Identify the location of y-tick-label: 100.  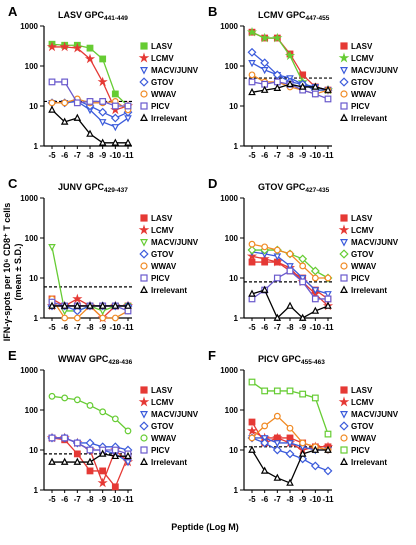
(32, 410).